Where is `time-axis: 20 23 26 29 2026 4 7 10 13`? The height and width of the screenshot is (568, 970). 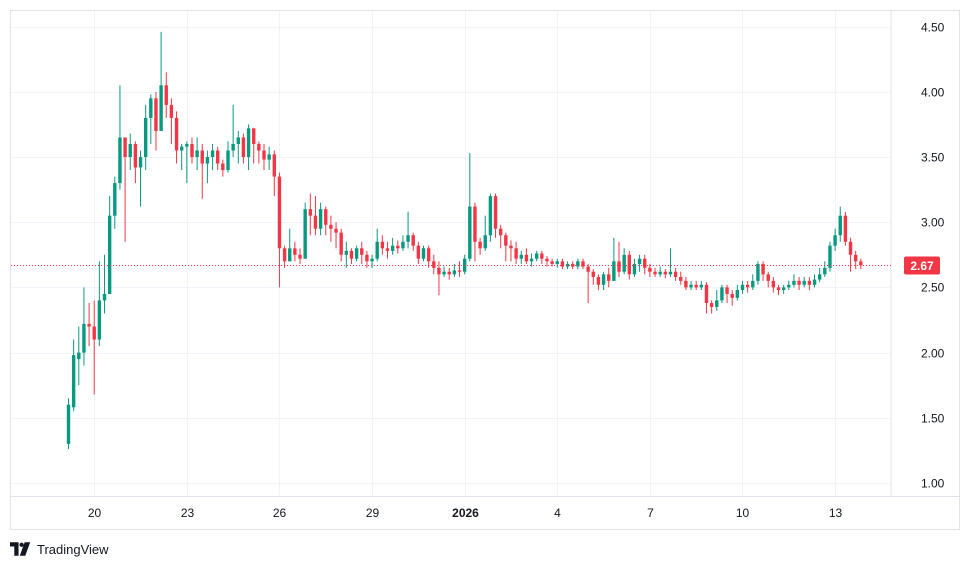
time-axis: 20 23 26 29 2026 4 7 10 13 is located at coordinates (465, 513).